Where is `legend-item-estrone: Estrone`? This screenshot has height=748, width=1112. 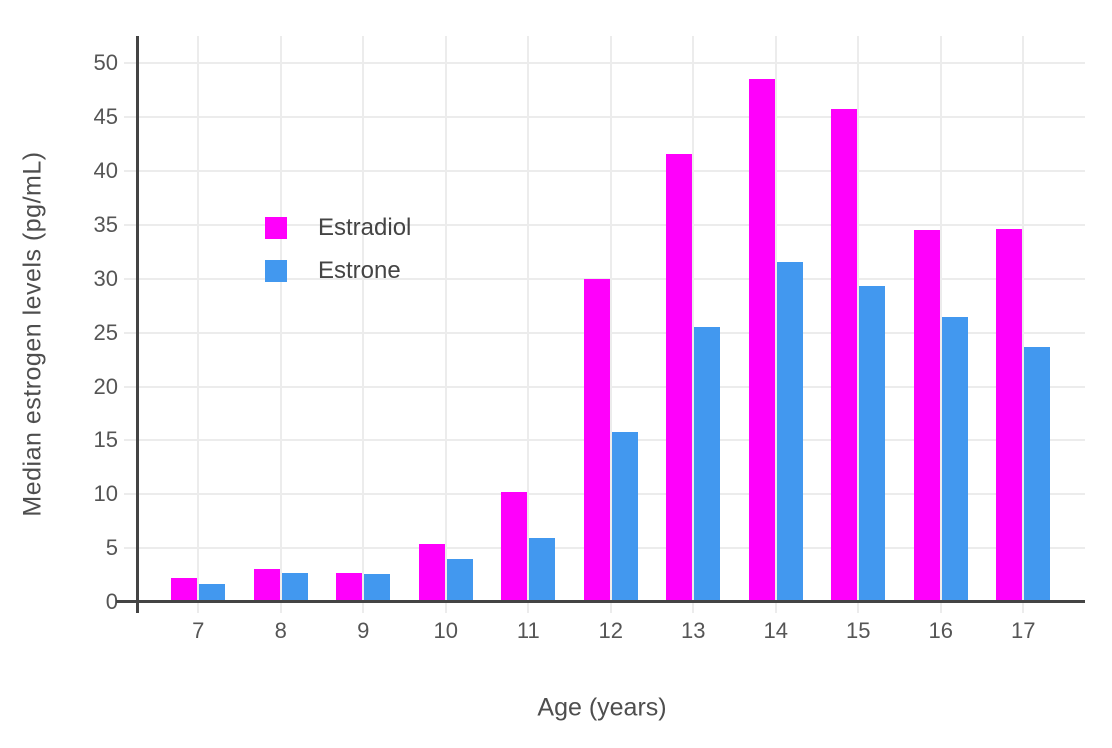 legend-item-estrone: Estrone is located at coordinates (338, 271).